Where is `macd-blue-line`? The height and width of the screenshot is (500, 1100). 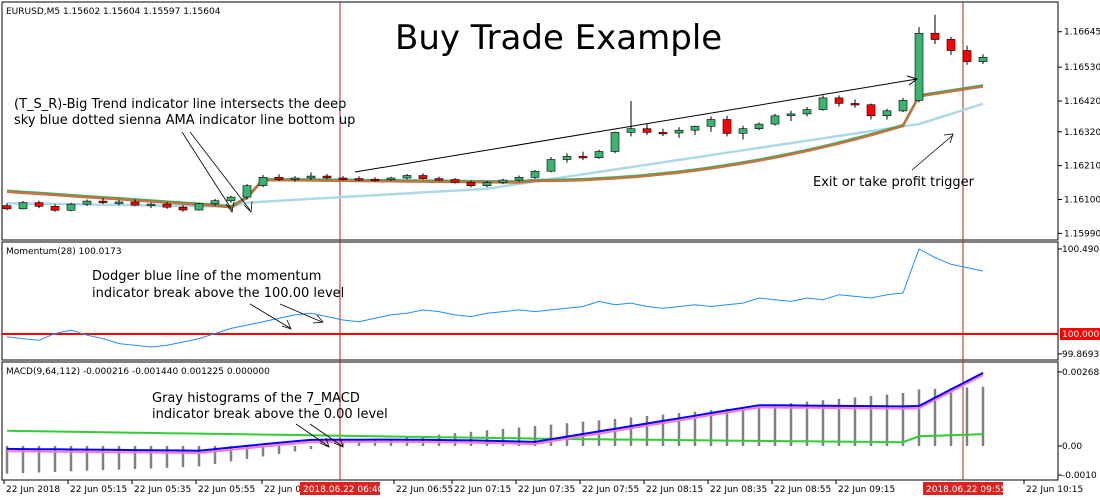 macd-blue-line is located at coordinates (495, 412).